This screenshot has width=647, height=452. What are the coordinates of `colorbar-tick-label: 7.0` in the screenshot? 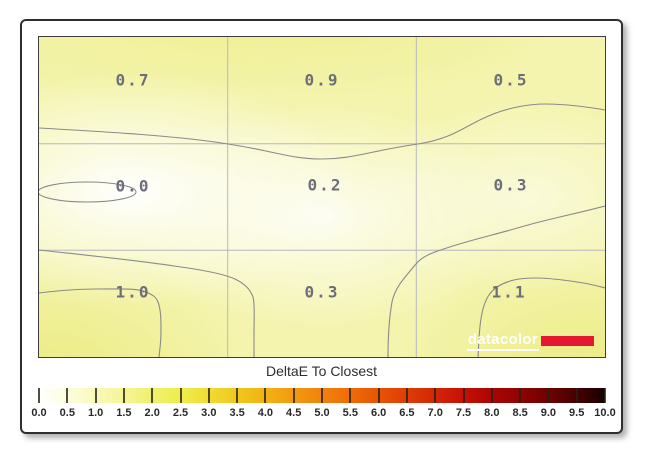 It's located at (435, 413).